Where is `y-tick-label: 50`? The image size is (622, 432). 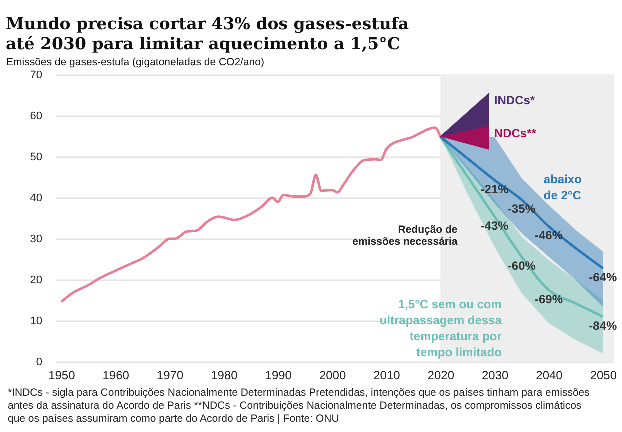
y-tick-label: 50 is located at coordinates (36, 158).